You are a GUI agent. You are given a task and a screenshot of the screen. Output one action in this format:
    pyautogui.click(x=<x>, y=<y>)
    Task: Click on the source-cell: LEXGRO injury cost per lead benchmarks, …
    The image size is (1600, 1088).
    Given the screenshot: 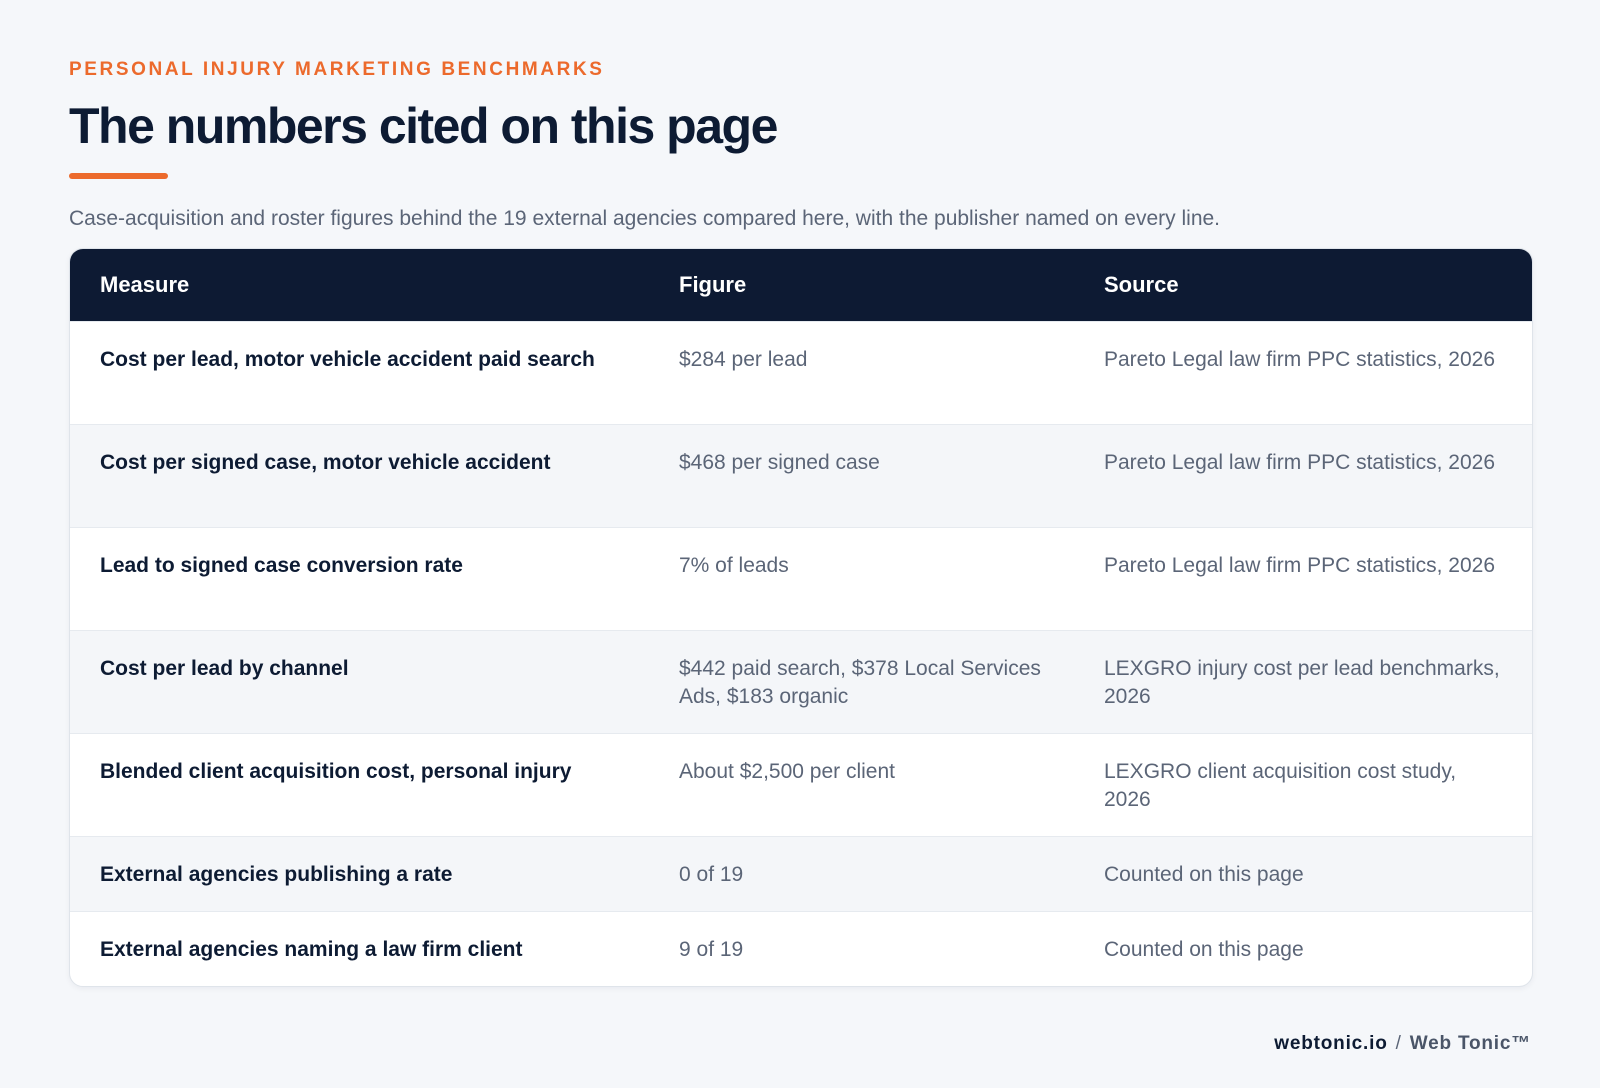 What is the action you would take?
    pyautogui.click(x=1302, y=682)
    